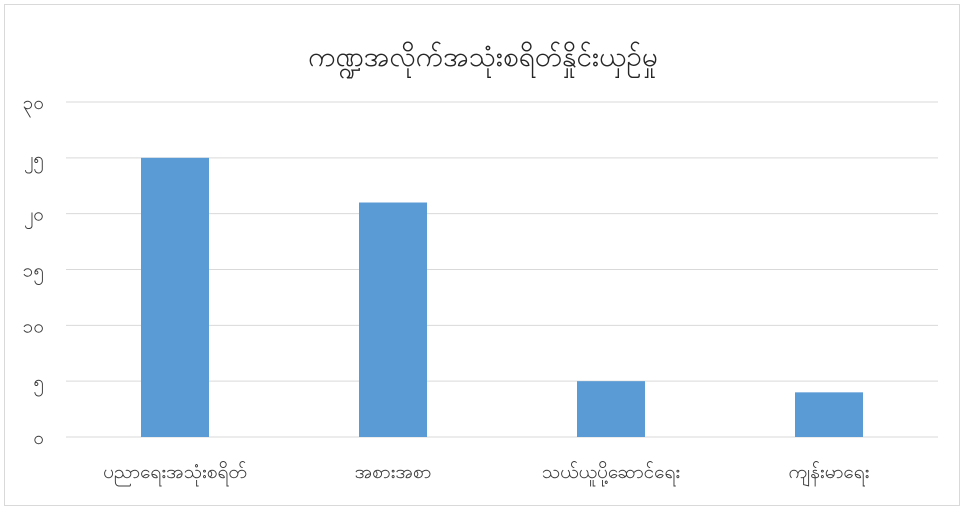 This screenshot has height=512, width=966. I want to click on y-tick-label: ၅, so click(38, 384).